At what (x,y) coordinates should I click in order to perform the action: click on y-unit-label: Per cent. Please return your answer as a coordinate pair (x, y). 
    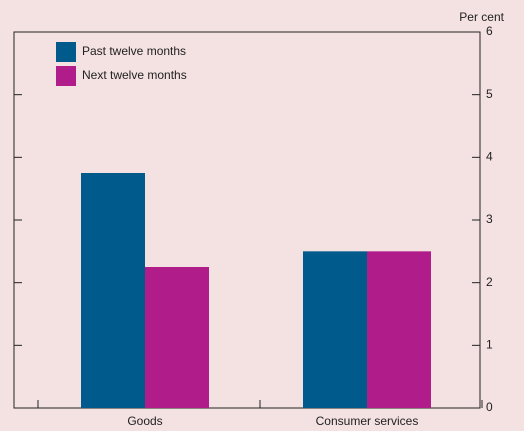
    Looking at the image, I should click on (481, 17).